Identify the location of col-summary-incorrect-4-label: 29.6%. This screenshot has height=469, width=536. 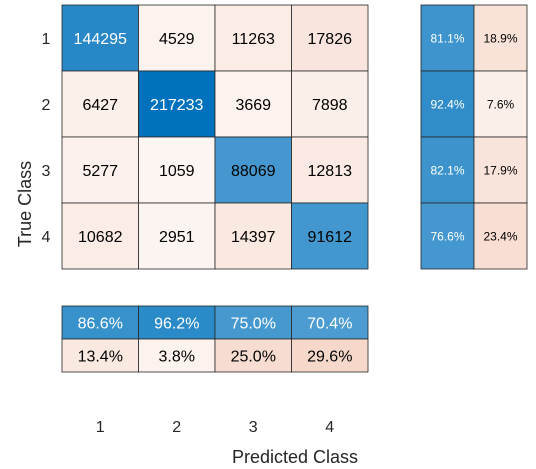
(329, 356).